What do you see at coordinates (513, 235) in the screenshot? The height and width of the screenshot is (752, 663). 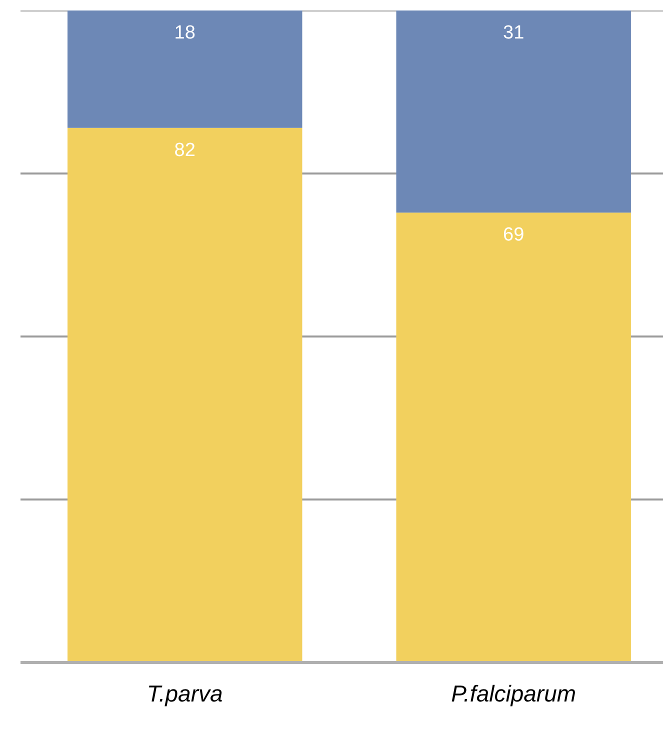 I see `data-label: 69` at bounding box center [513, 235].